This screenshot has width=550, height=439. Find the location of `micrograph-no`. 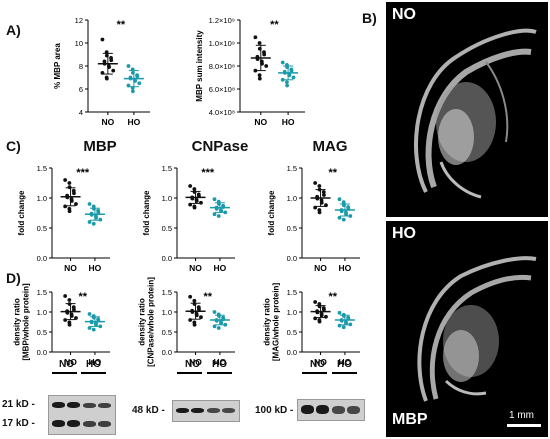

micrograph-no is located at coordinates (467, 109).